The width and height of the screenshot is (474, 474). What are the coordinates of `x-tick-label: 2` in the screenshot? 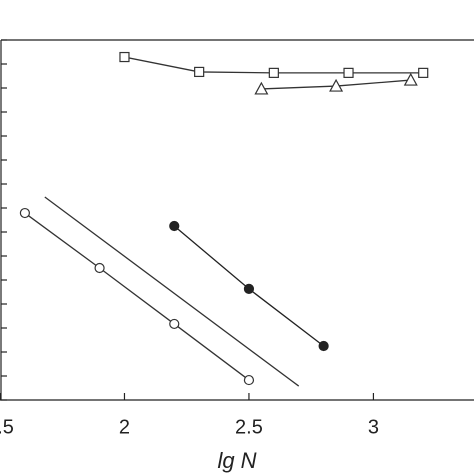 It's located at (124, 427).